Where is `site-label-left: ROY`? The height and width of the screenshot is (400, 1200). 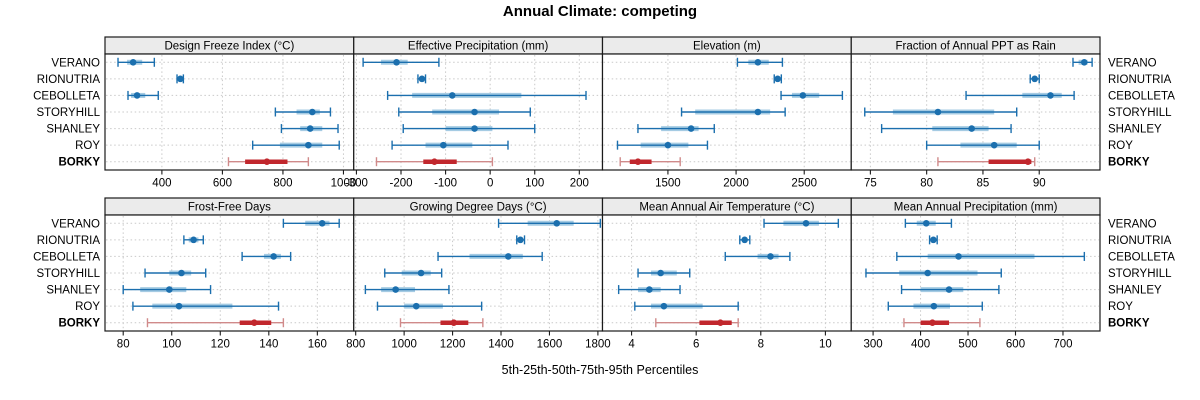
site-label-left: ROY is located at coordinates (87, 307).